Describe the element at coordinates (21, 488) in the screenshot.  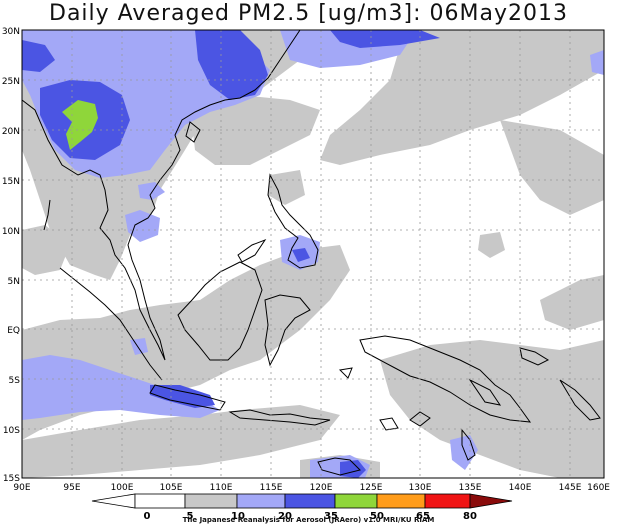
I see `lon-label: 90E` at that location.